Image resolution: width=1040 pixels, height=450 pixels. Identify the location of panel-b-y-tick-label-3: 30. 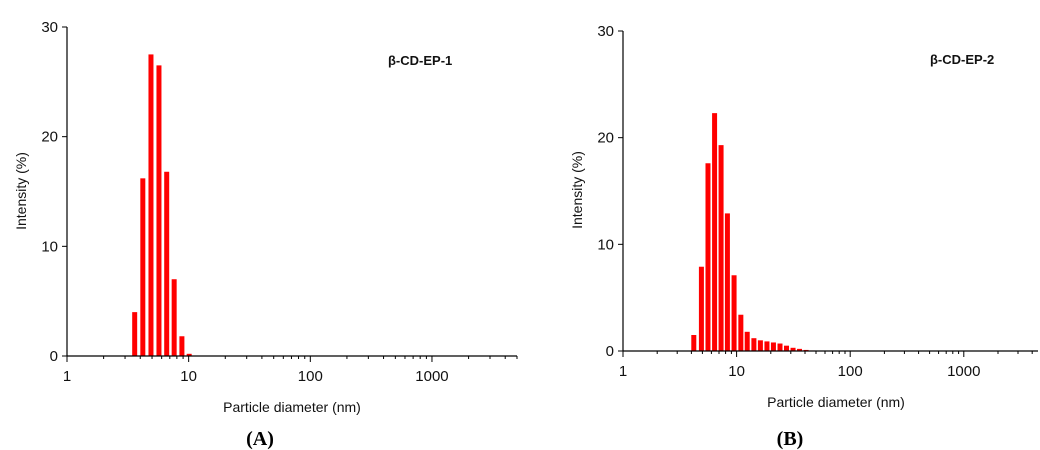
(605, 31).